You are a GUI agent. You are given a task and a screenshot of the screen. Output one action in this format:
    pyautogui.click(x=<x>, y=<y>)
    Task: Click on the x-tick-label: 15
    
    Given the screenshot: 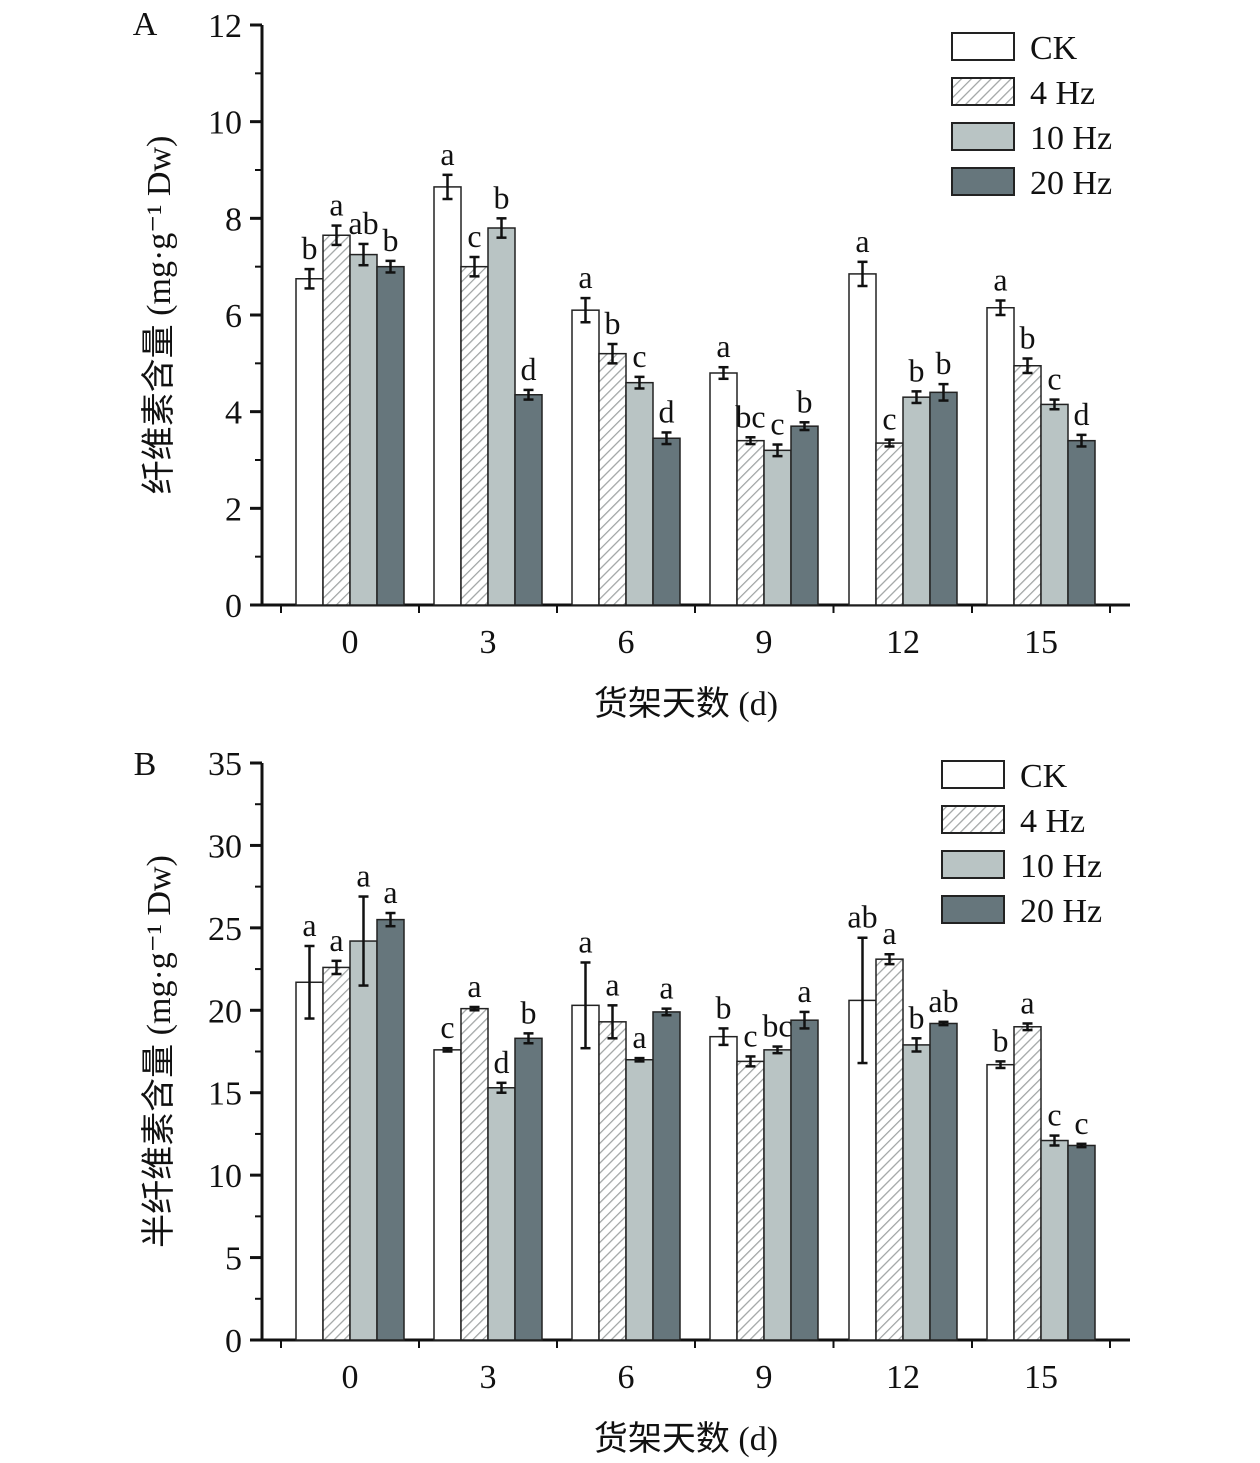 What is the action you would take?
    pyautogui.click(x=1041, y=1377)
    